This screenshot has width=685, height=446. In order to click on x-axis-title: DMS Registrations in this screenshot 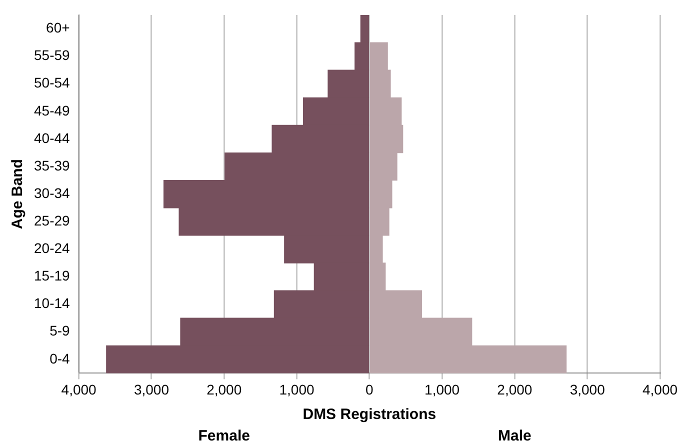, I will do `click(369, 415)`.